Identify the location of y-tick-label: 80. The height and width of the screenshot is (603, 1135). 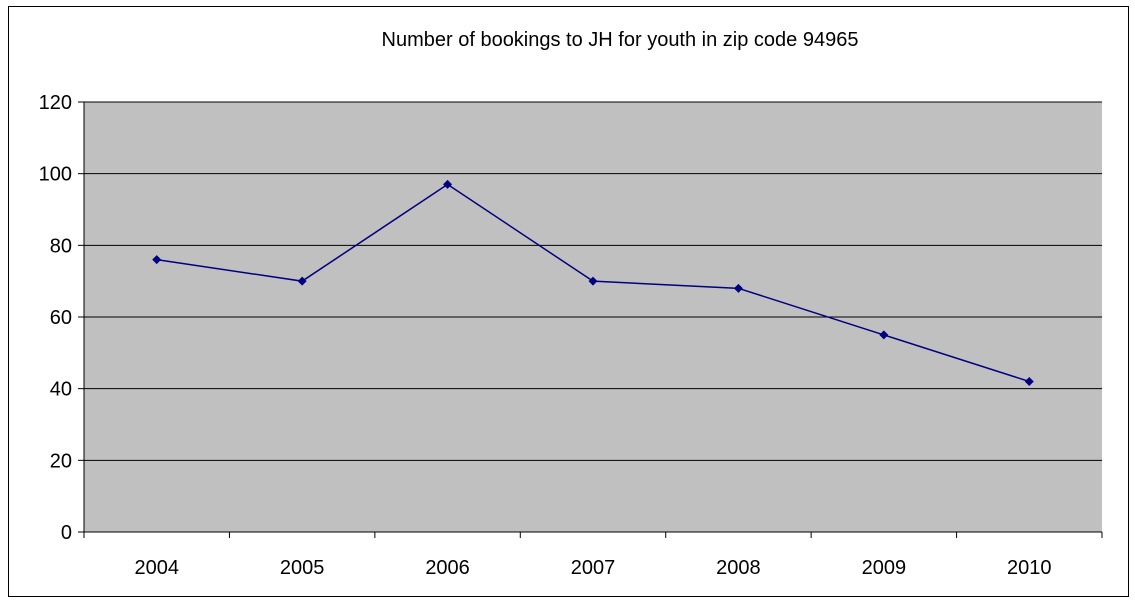
(61, 246).